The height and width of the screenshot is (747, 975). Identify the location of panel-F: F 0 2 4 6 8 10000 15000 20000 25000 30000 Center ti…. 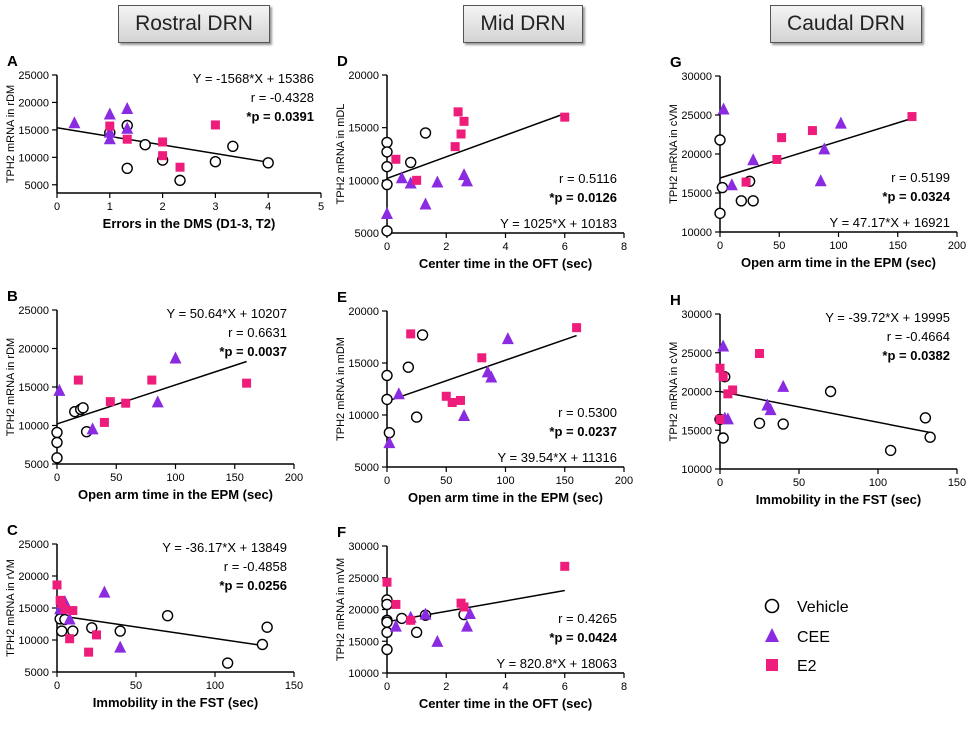
(481, 617).